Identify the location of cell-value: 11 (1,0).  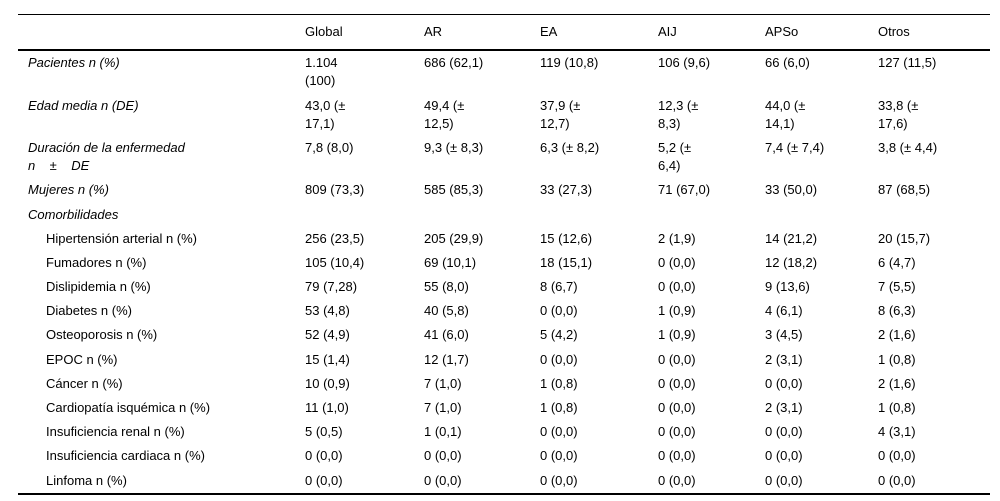
(327, 407).